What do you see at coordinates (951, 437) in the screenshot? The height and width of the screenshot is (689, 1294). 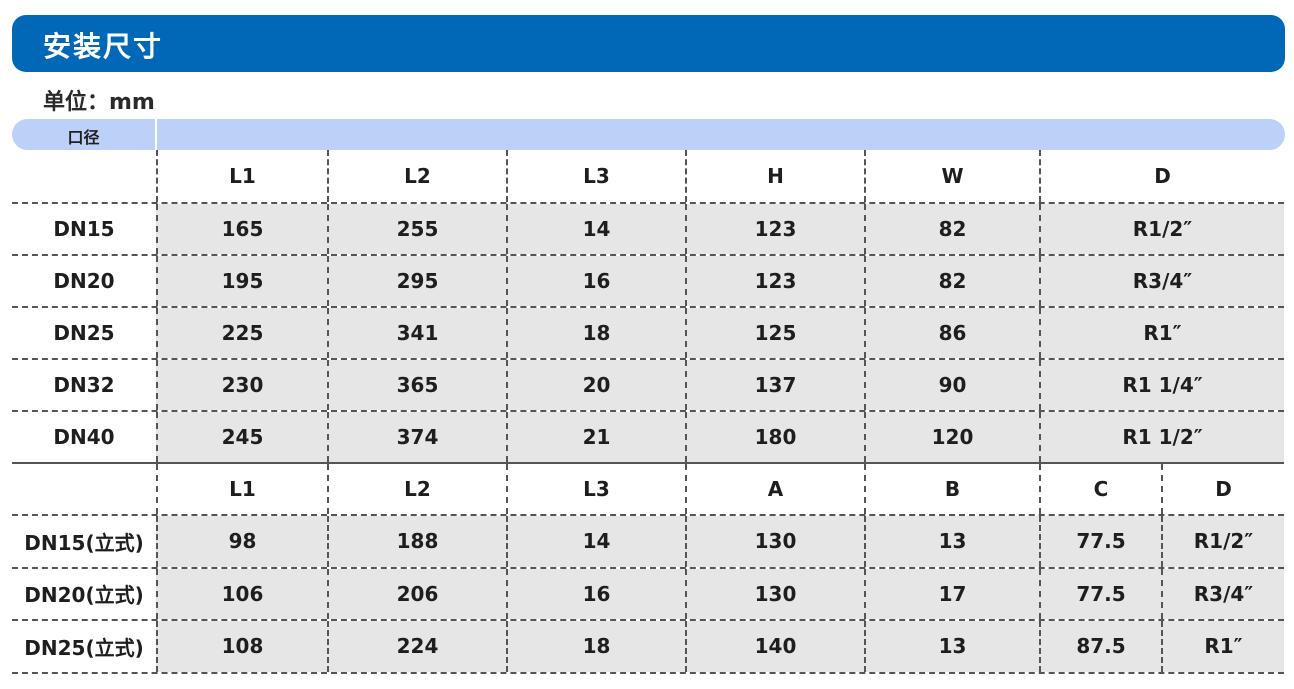 I see `table-cell: 120` at bounding box center [951, 437].